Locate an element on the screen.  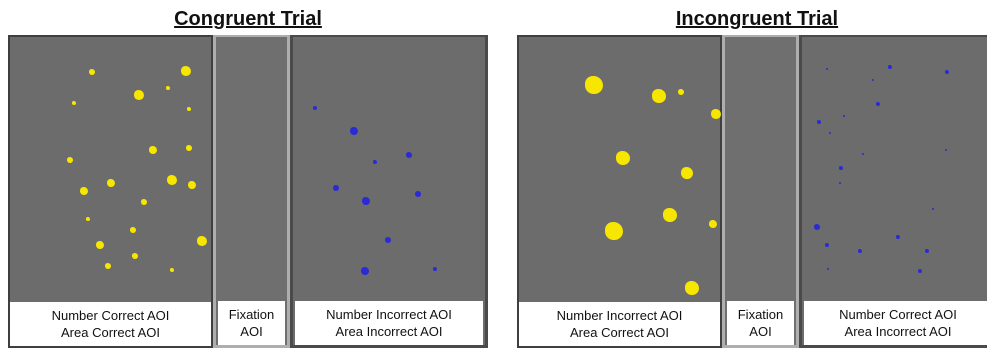
aoi-label: Number Incorrect AOI Area Correct AOI is located at coordinates (619, 324).